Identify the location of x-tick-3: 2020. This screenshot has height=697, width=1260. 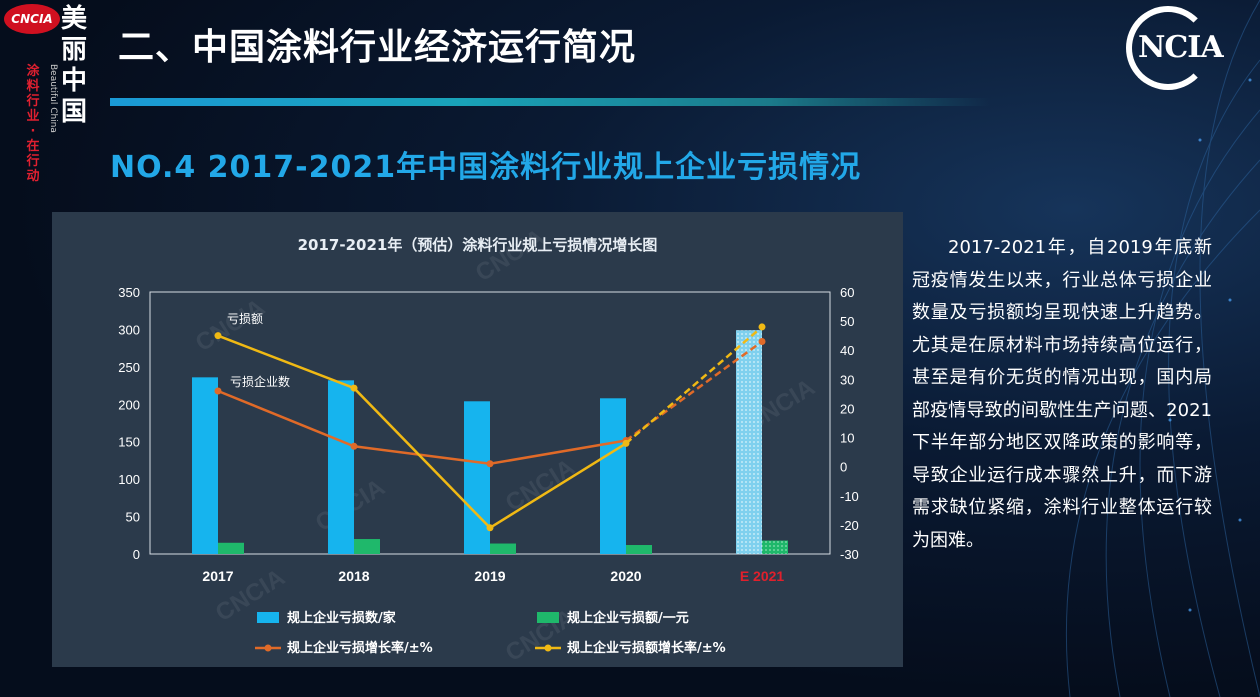
(625, 576).